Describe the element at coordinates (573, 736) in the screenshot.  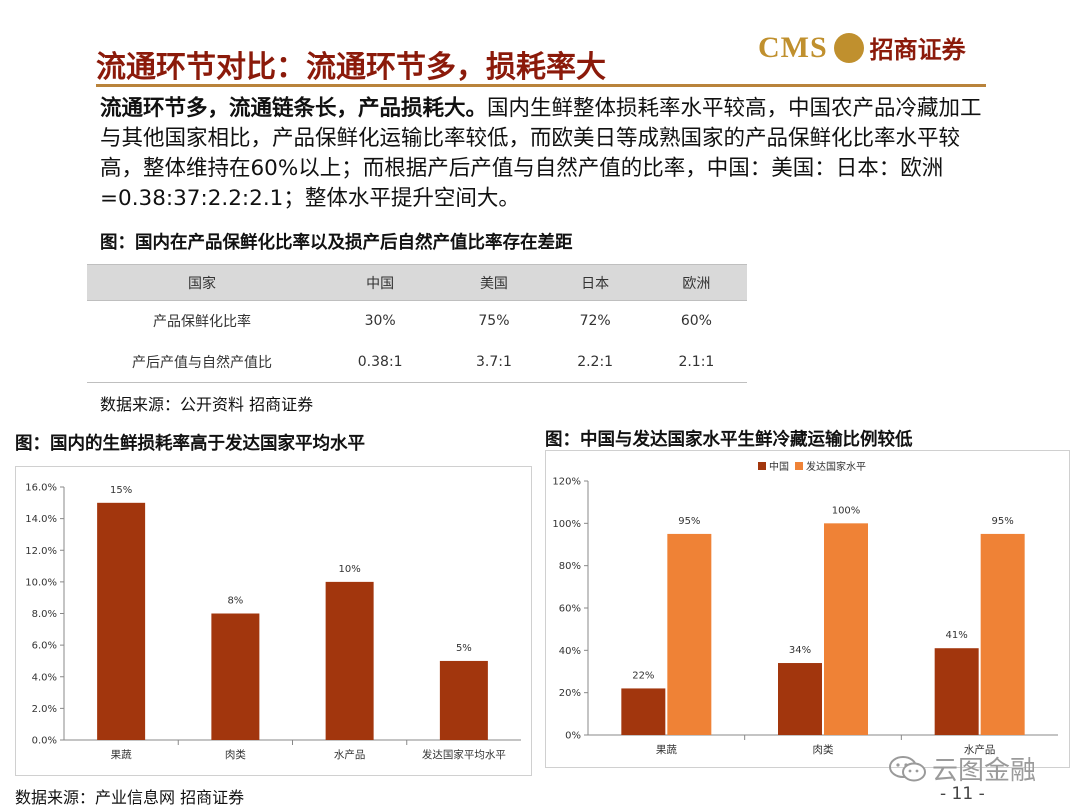
I see `y-tick-label: 0%` at that location.